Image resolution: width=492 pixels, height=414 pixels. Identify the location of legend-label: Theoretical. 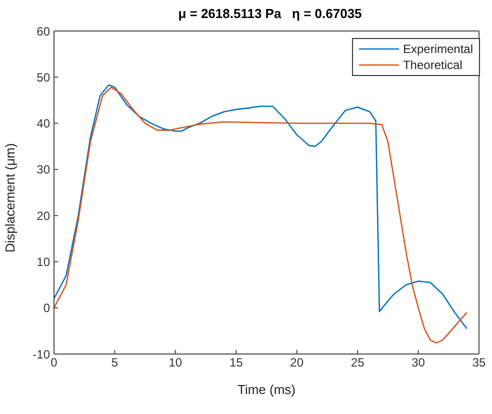
(432, 65).